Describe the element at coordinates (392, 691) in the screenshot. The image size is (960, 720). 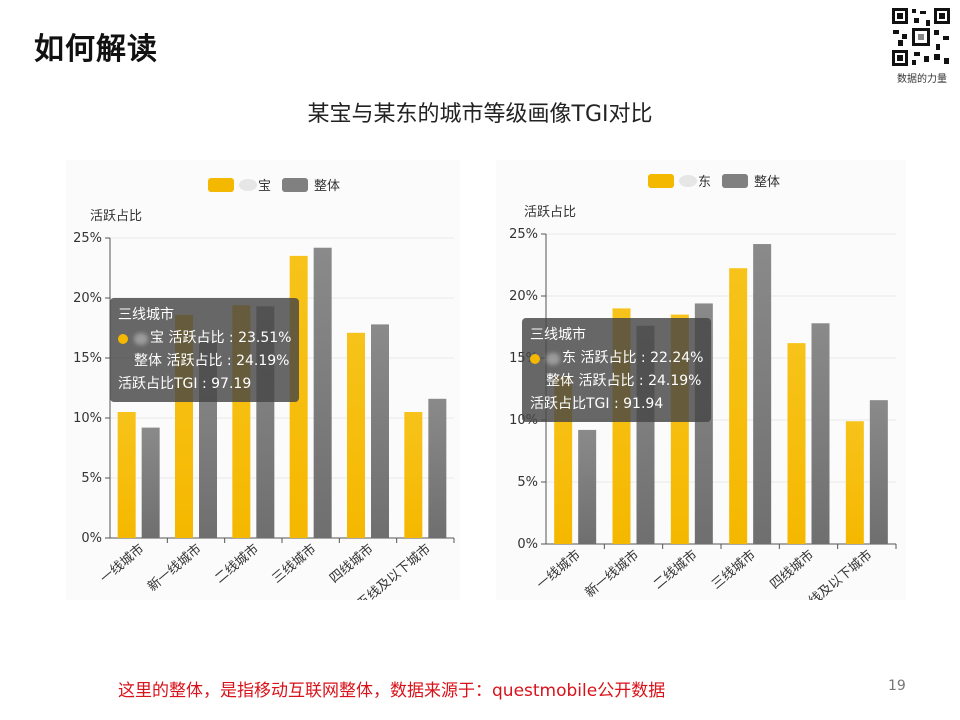
I see `footnote: 这里的整体，是指移动互联网整体，数据来源于：questmobile公开数据` at that location.